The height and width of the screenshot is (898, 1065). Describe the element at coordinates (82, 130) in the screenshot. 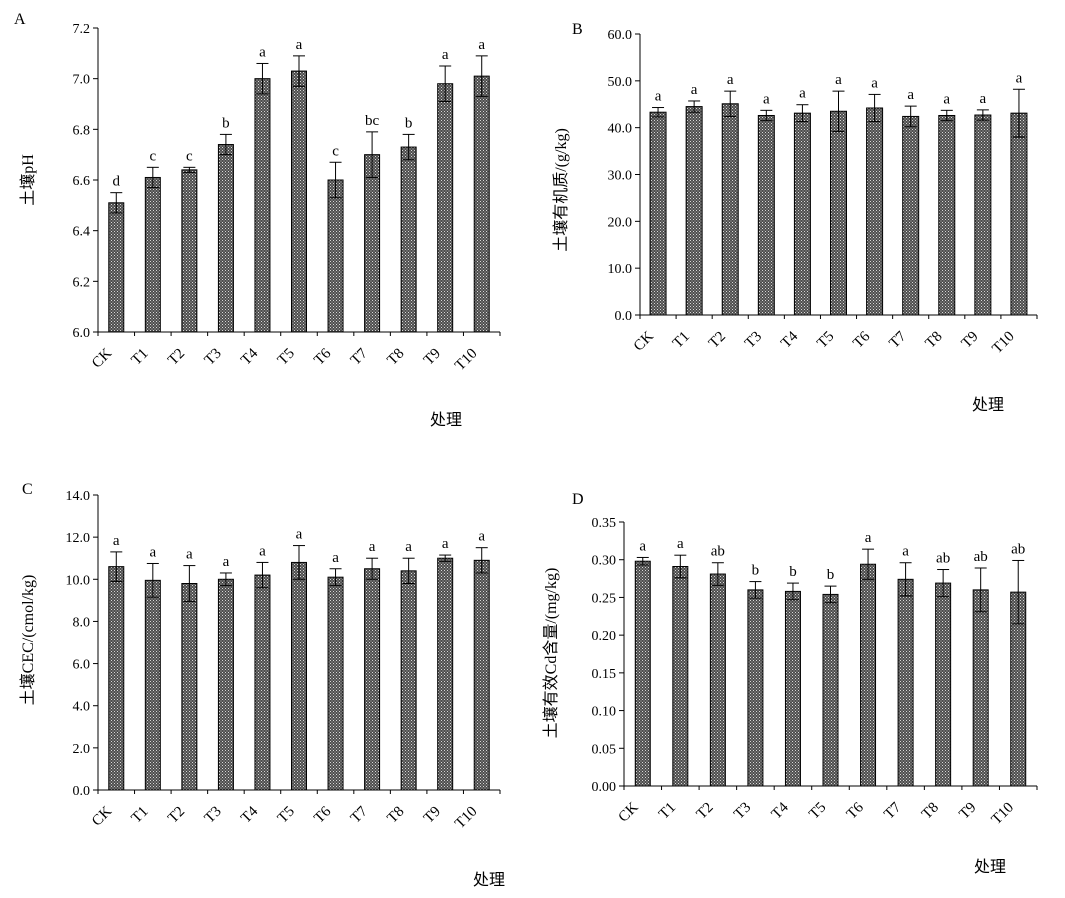

I see `y-tick-label: 6.8` at that location.